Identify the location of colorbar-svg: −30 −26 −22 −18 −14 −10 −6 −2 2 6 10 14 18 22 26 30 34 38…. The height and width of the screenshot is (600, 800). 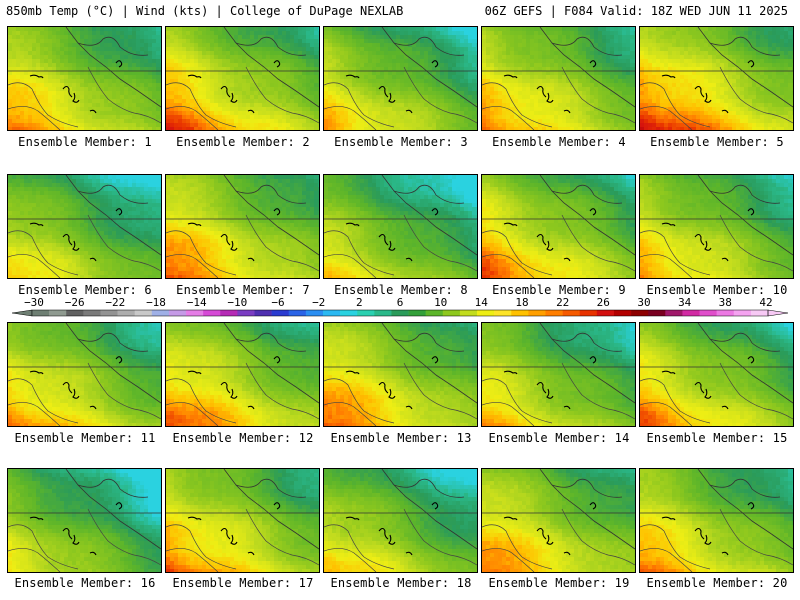
(400, 306).